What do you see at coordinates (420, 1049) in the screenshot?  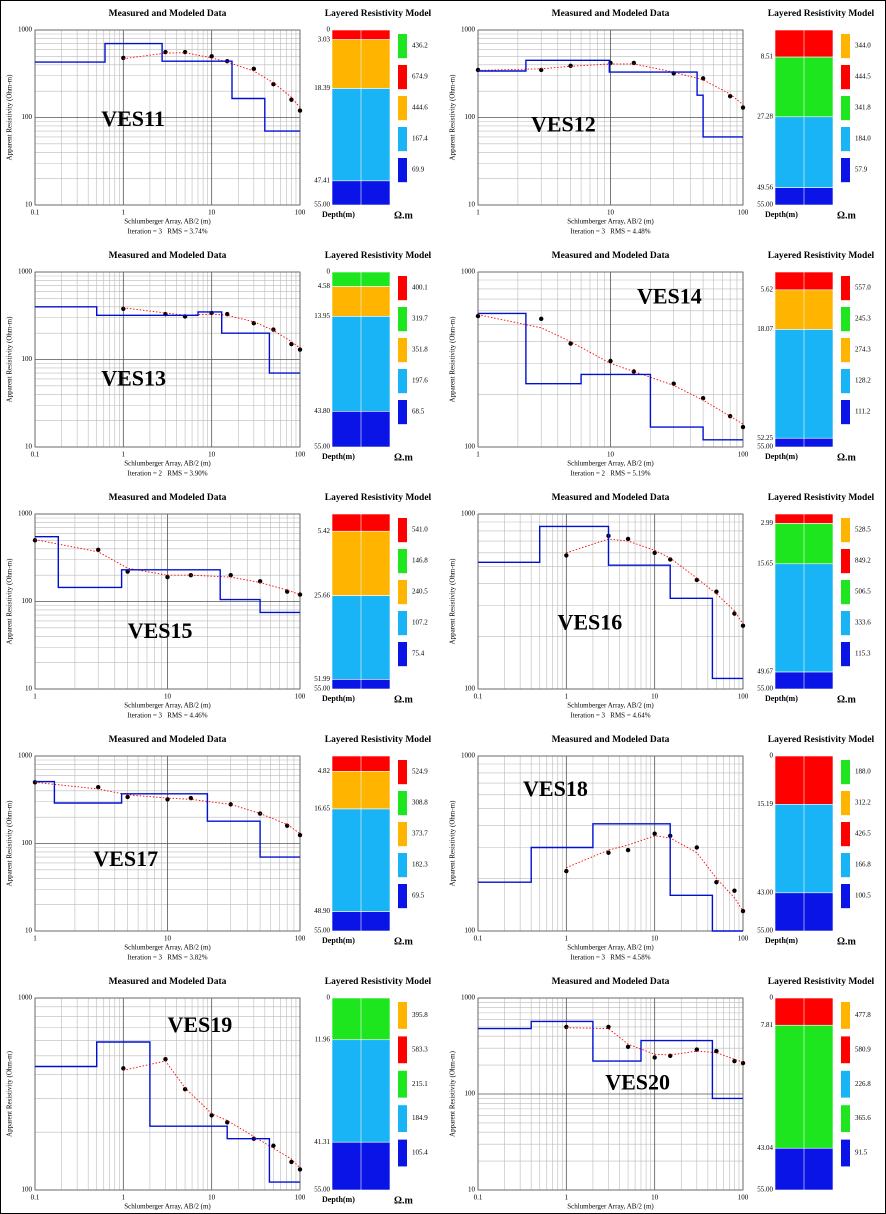 I see `resistivity-label: 583.3` at bounding box center [420, 1049].